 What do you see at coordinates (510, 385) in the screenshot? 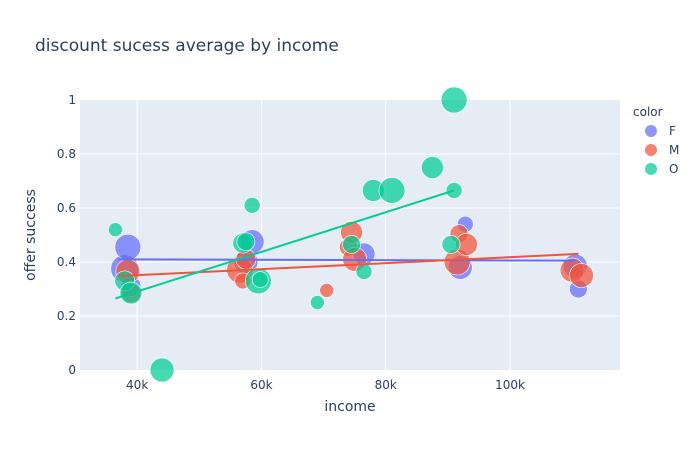
I see `x-tick-label: 100k` at bounding box center [510, 385].